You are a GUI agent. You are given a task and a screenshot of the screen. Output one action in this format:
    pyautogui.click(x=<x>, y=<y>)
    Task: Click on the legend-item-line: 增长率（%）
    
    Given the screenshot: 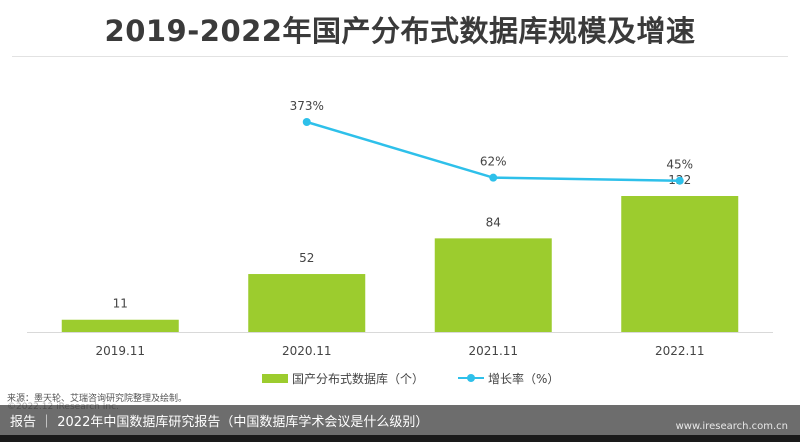 What is the action you would take?
    pyautogui.click(x=508, y=378)
    